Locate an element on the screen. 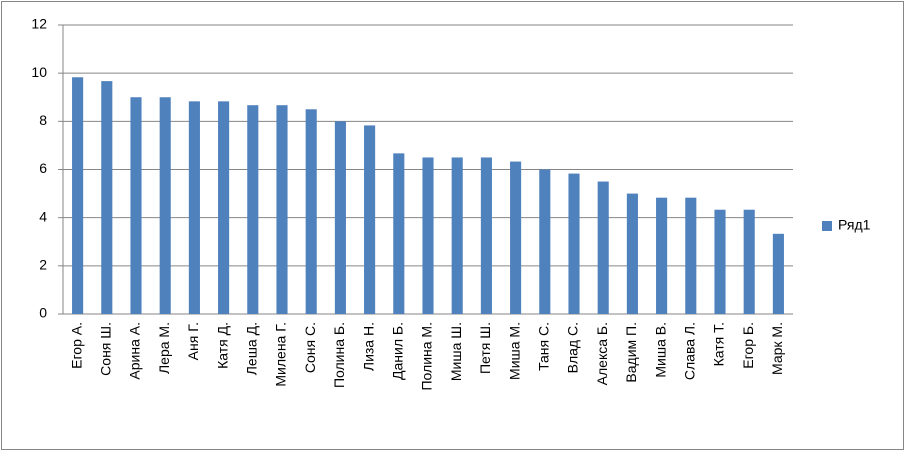 Image resolution: width=906 pixels, height=452 pixels. y-tick-label: 4 is located at coordinates (43, 216).